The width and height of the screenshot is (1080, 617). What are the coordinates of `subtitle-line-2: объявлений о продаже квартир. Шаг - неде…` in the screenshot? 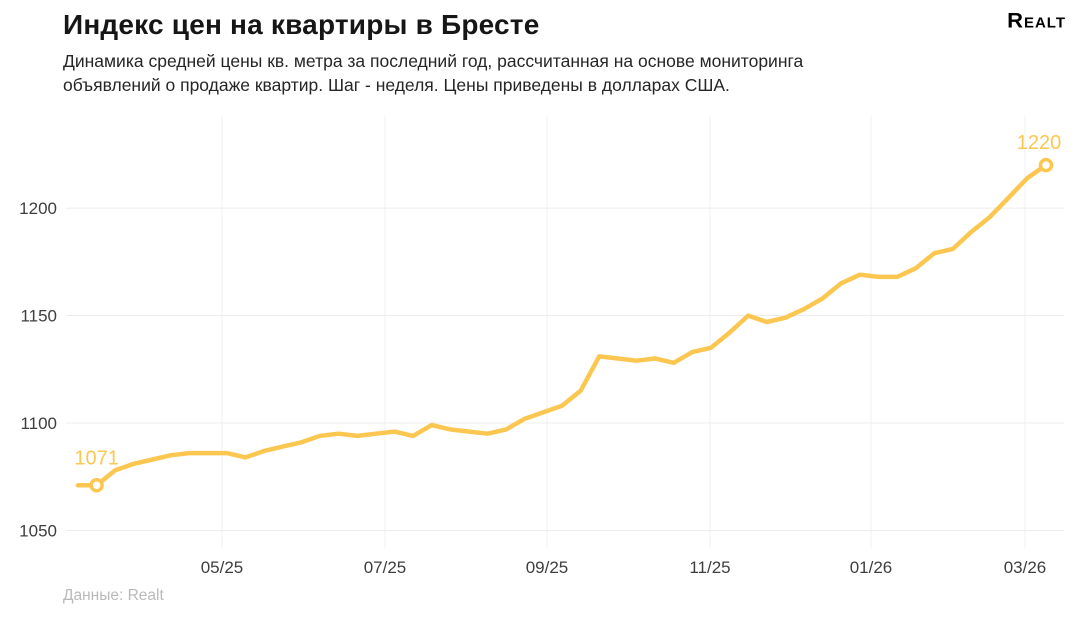 It's located at (396, 85).